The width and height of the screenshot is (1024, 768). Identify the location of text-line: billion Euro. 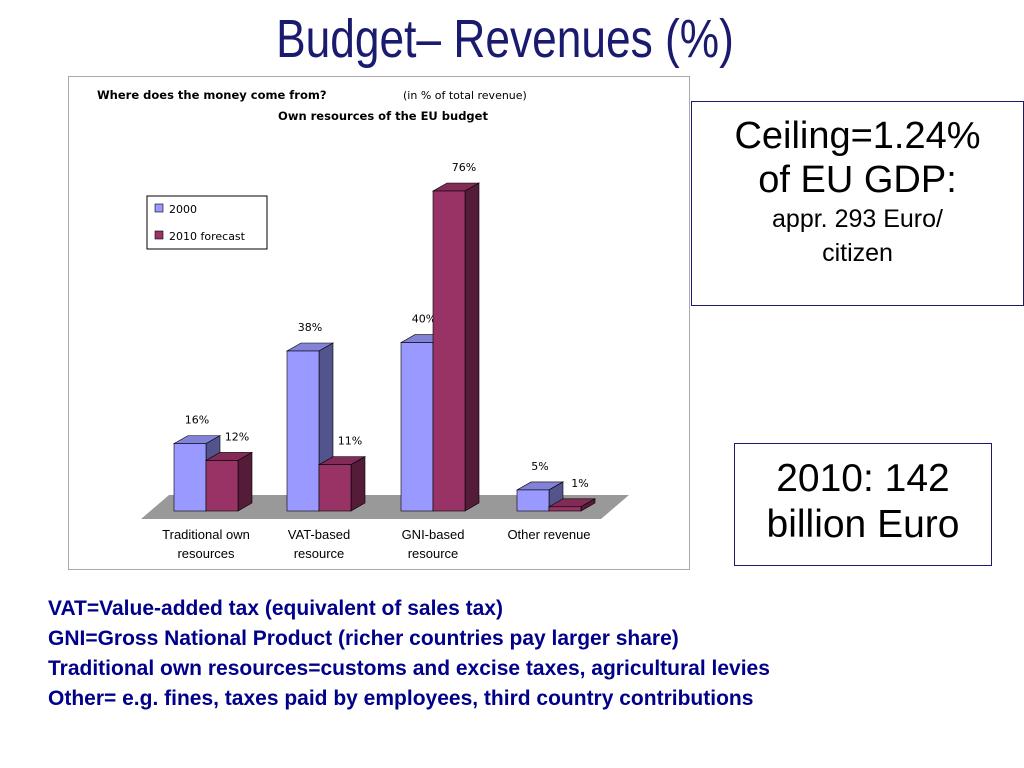
(863, 524).